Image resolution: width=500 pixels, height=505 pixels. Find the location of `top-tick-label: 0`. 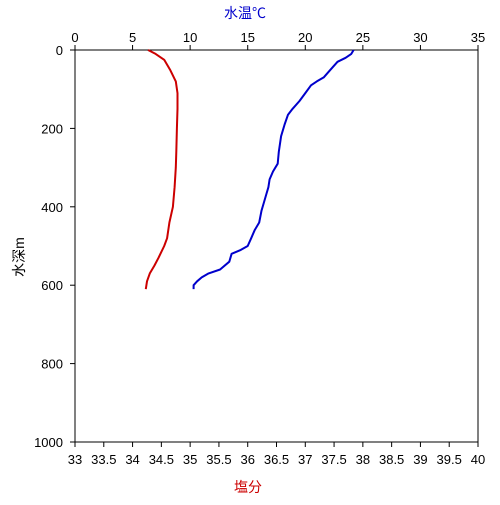

top-tick-label: 0 is located at coordinates (74, 37).